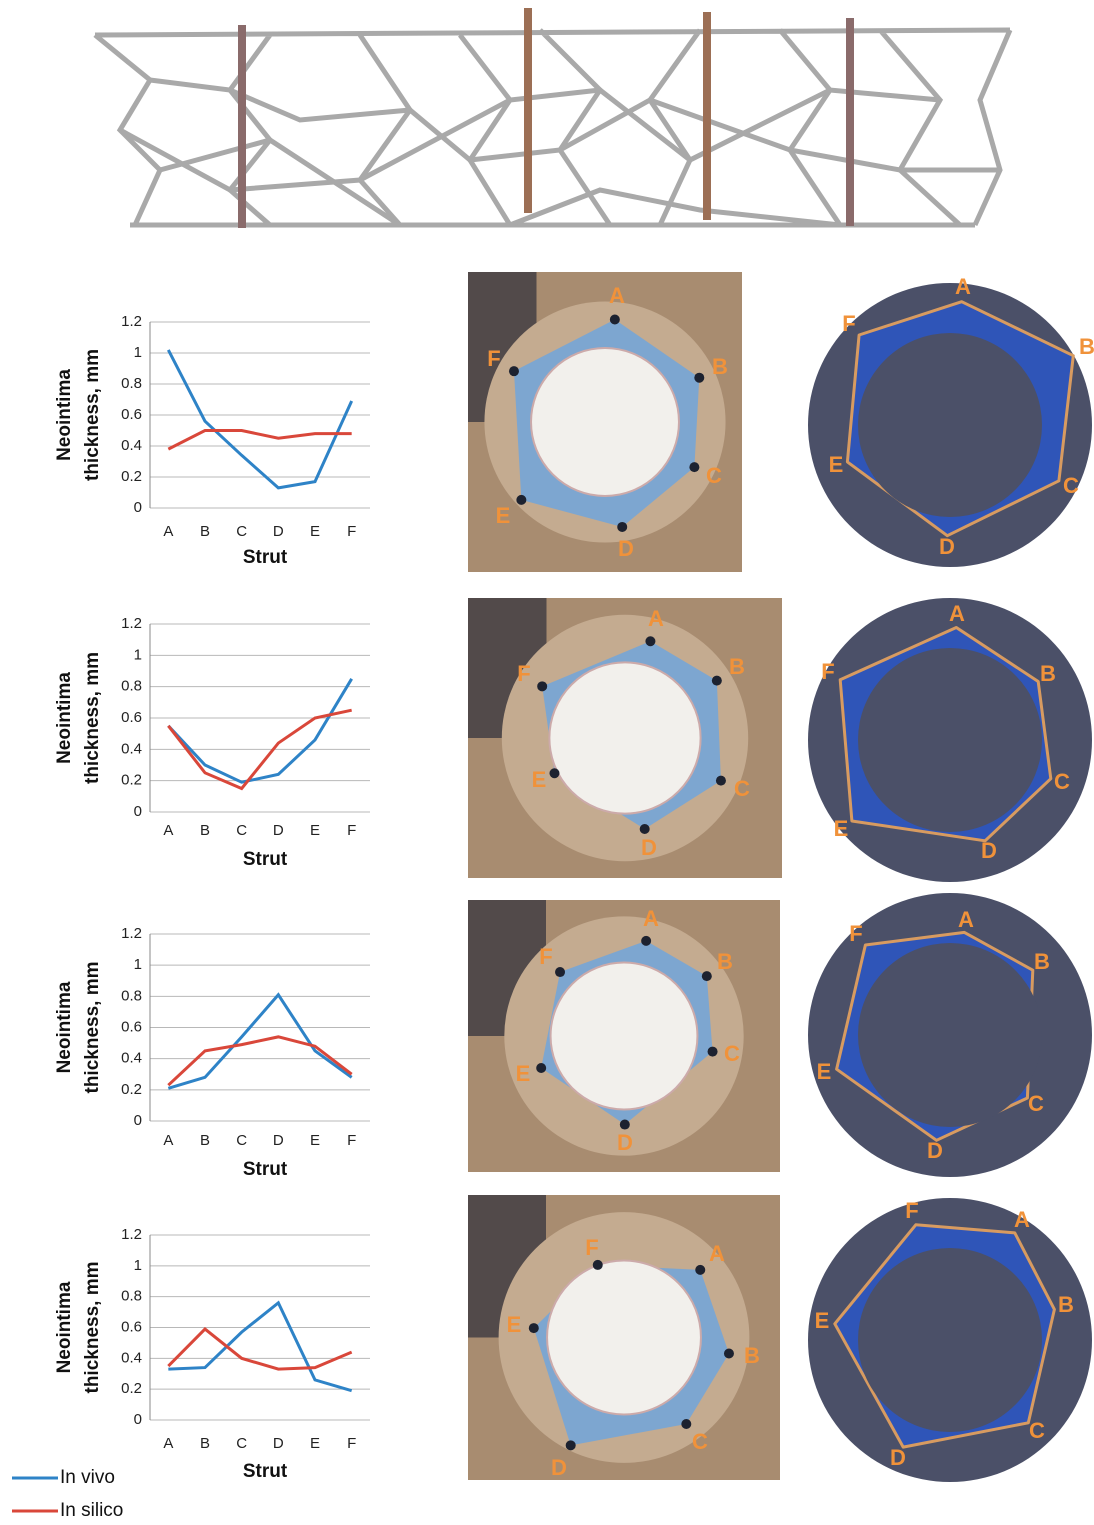 This screenshot has height=1525, width=1094. Describe the element at coordinates (131, 623) in the screenshot. I see `y-tick-label: 1.2` at that location.